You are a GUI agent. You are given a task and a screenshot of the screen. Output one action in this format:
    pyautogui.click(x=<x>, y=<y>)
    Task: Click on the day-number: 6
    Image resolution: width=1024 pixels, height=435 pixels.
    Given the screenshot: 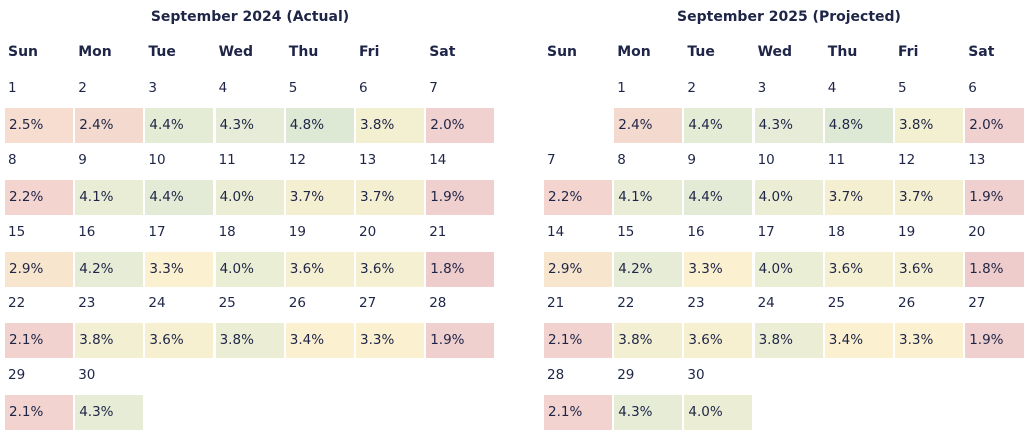 What is the action you would take?
    pyautogui.click(x=972, y=88)
    